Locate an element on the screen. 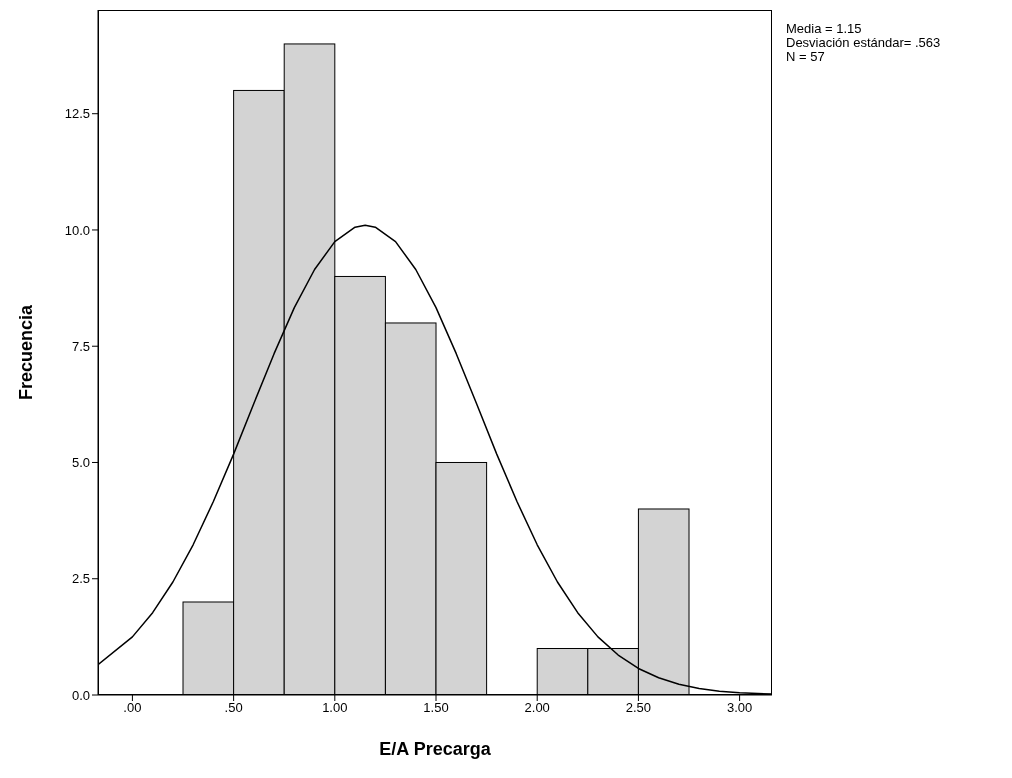 The image size is (1012, 778). x-tick-label: 1.50 is located at coordinates (436, 708).